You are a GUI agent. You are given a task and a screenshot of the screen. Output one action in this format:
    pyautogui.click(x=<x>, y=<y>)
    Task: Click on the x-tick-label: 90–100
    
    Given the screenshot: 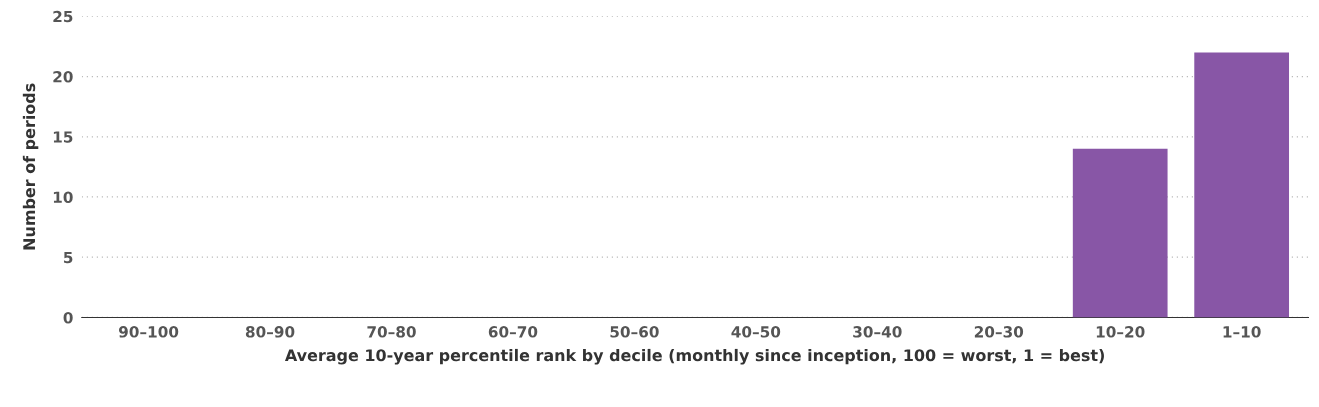 What is the action you would take?
    pyautogui.click(x=148, y=332)
    